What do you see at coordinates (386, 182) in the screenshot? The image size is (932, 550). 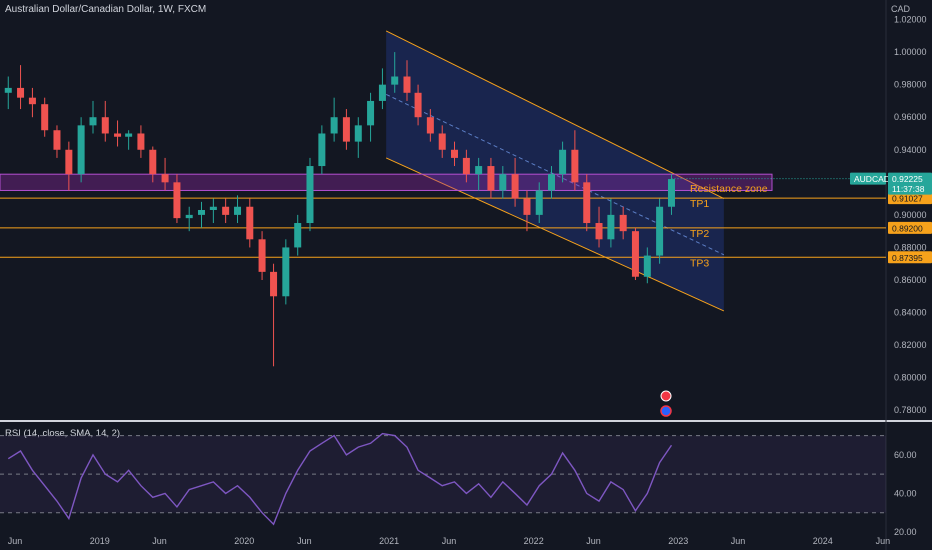 I see `resistance-zone` at bounding box center [386, 182].